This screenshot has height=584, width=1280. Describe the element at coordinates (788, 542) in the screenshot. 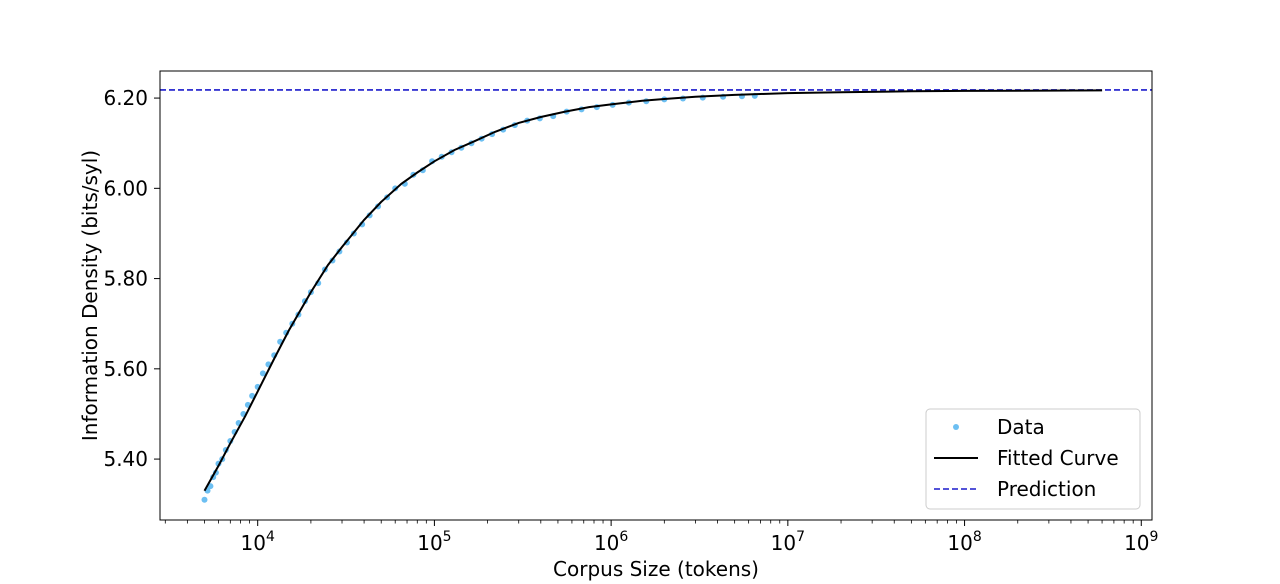

I see `x-tick-label: 10⁷` at that location.